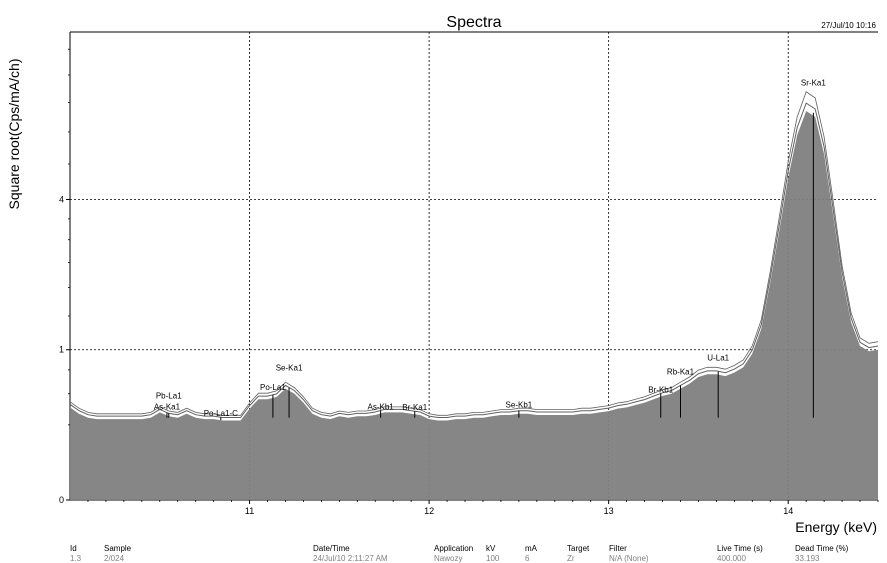  I want to click on peak-label: Rb-Ka1, so click(681, 372).